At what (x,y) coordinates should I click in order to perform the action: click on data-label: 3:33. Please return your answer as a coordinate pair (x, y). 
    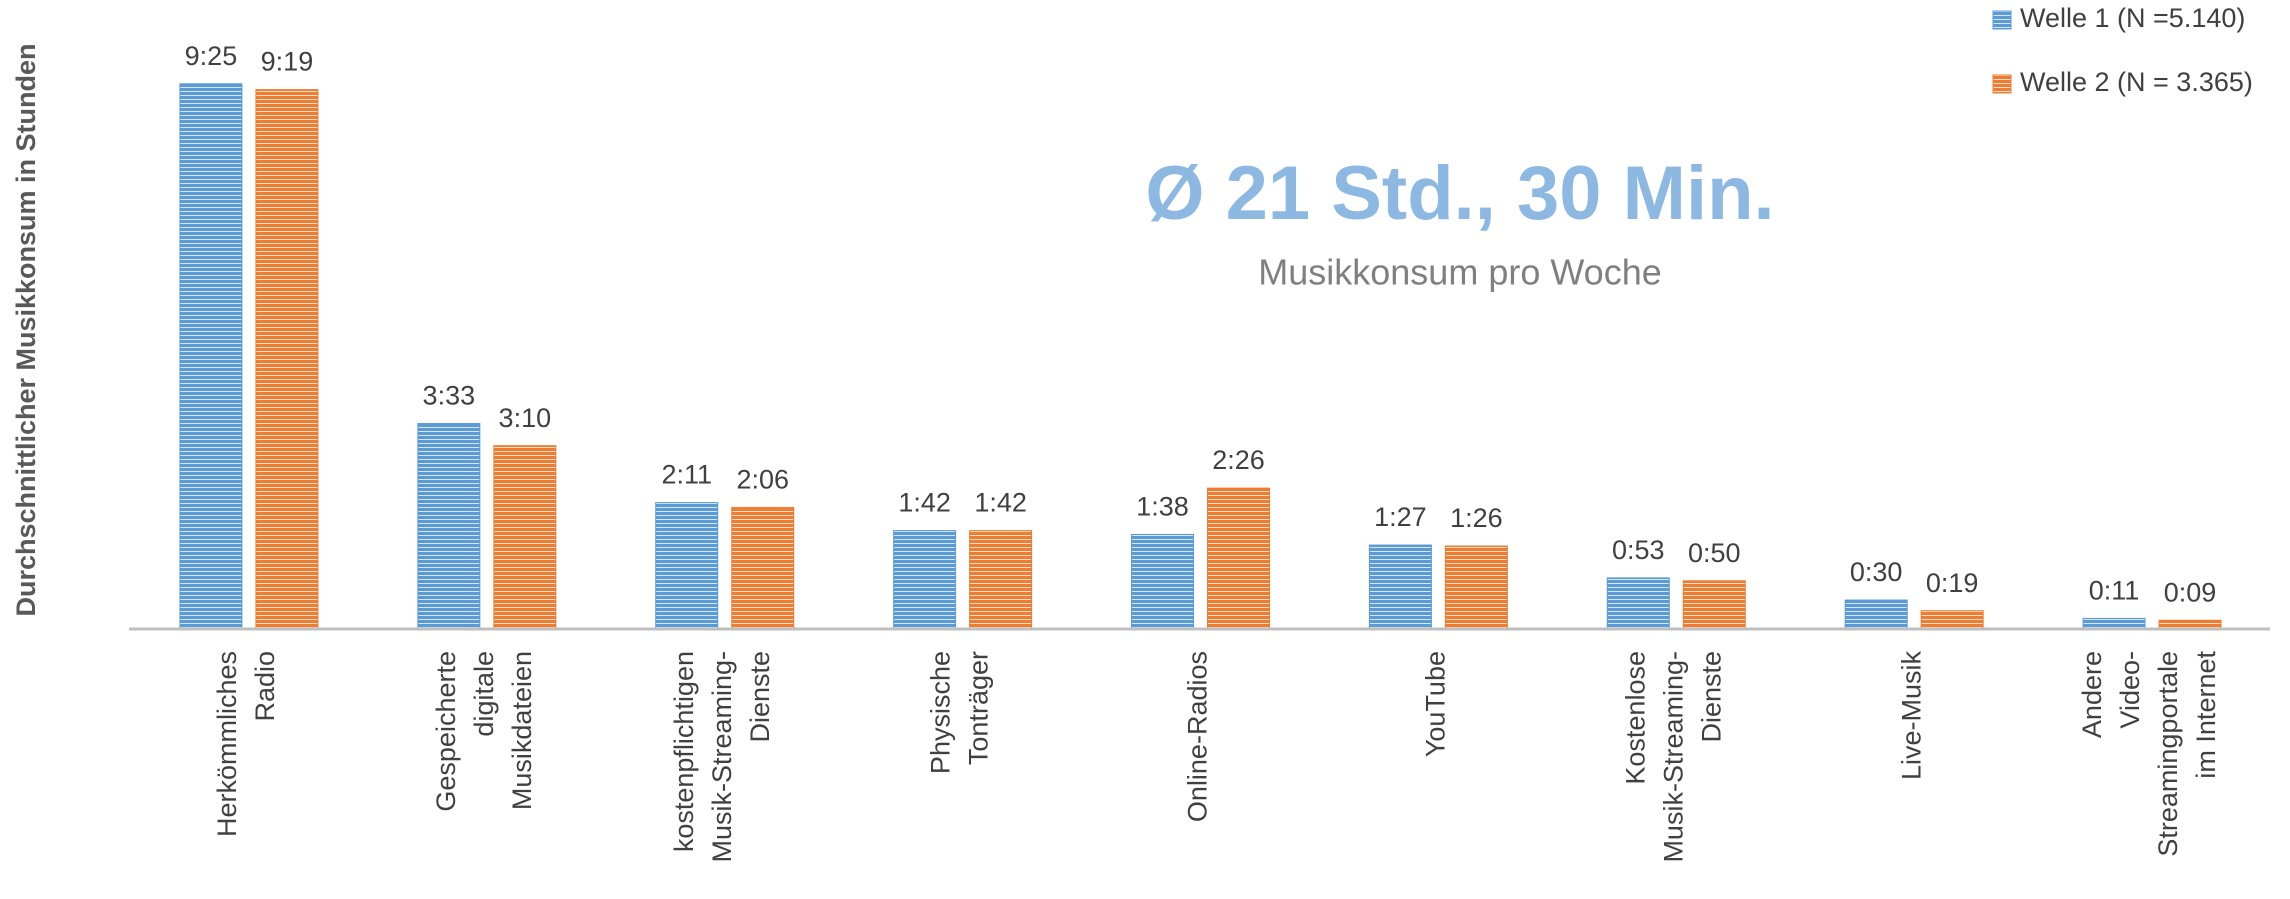
    Looking at the image, I should click on (449, 396).